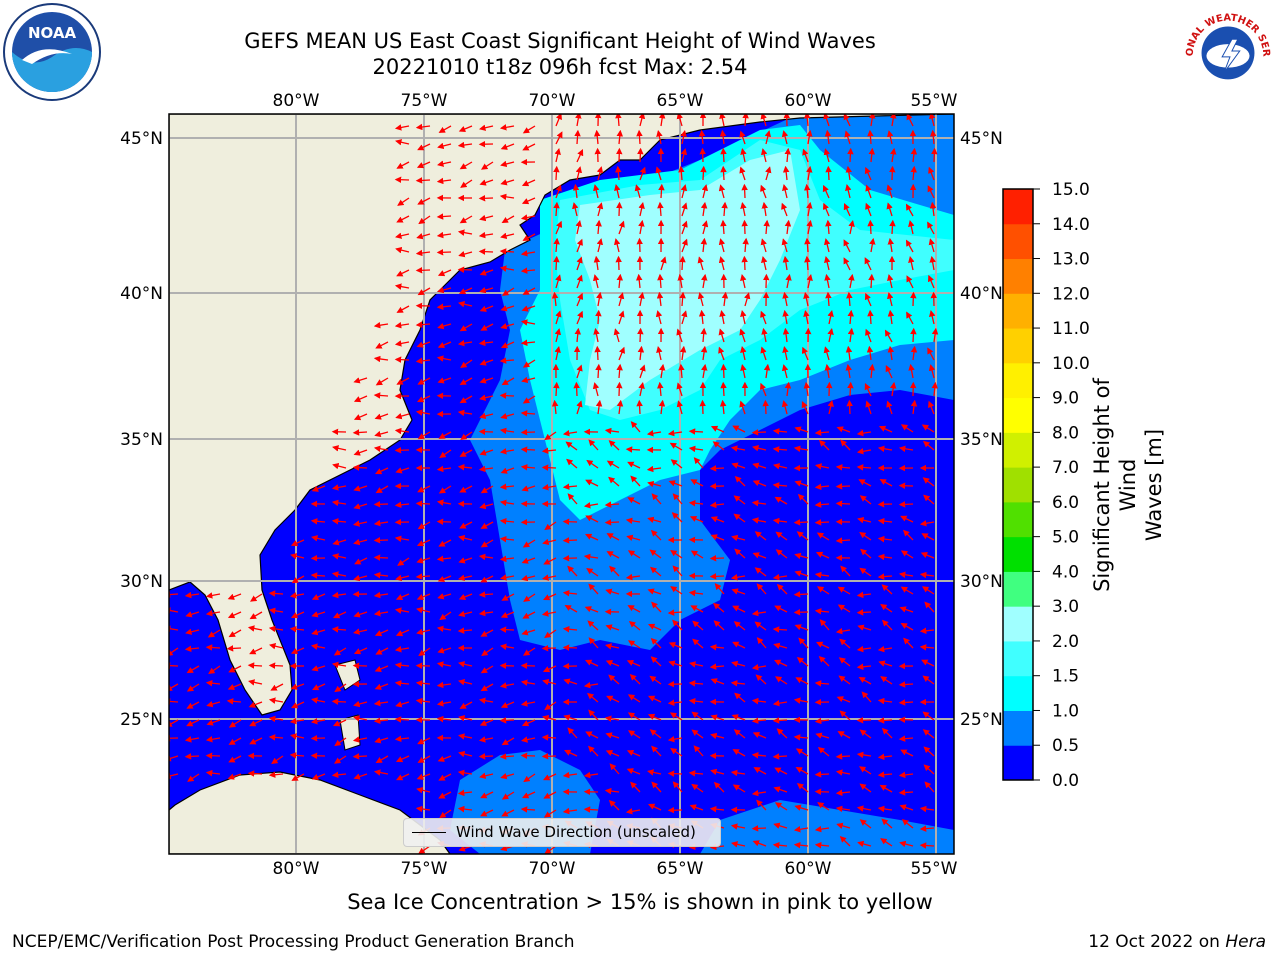  What do you see at coordinates (1065, 468) in the screenshot?
I see `colorbar-tick-label: 7.0` at bounding box center [1065, 468].